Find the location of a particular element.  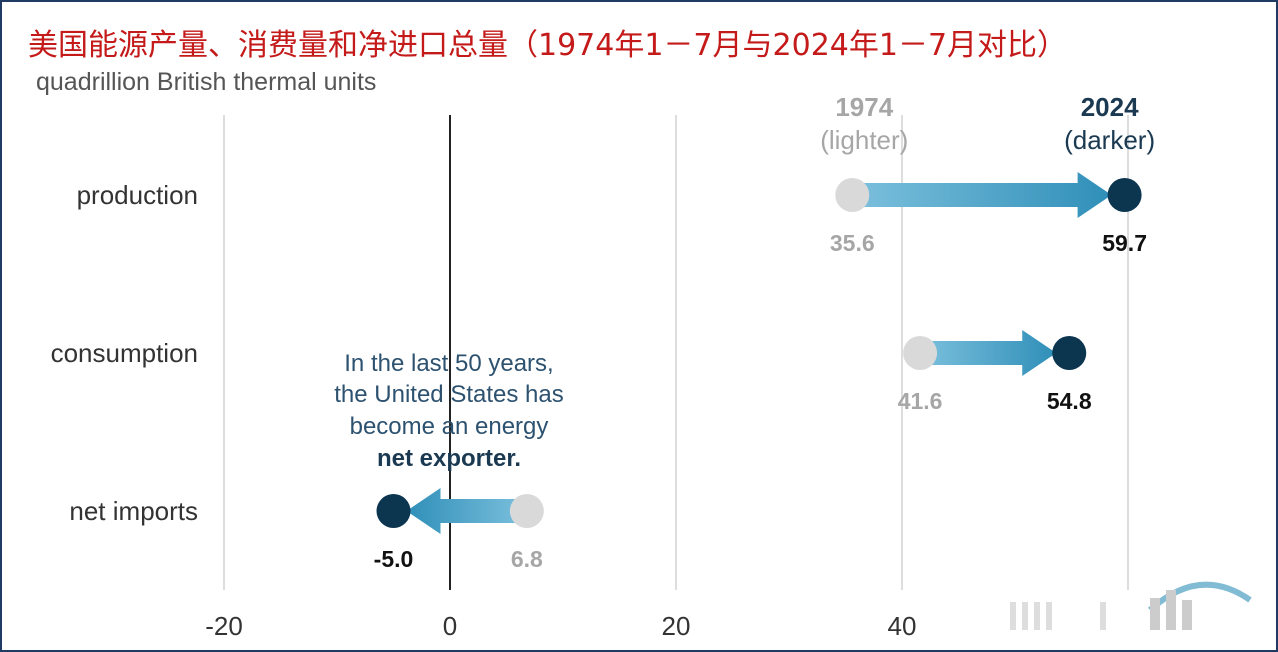

point-2024-production is located at coordinates (1124, 195).